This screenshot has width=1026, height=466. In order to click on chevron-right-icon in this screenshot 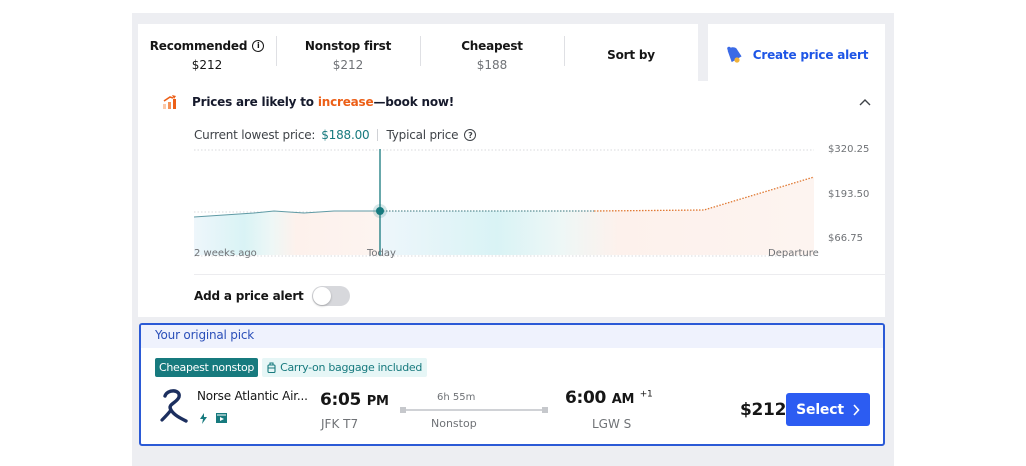, I will do `click(856, 409)`.